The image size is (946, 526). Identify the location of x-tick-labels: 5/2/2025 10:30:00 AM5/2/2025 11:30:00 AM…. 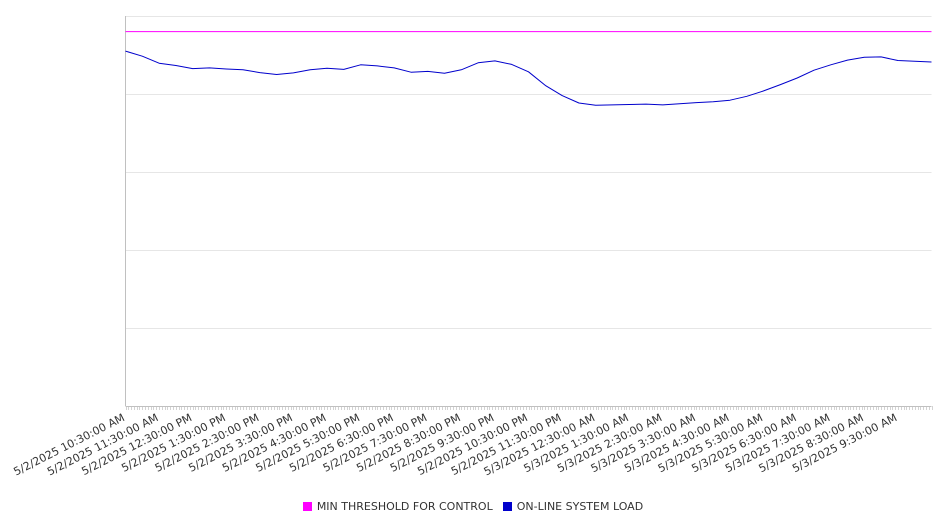
(456, 444).